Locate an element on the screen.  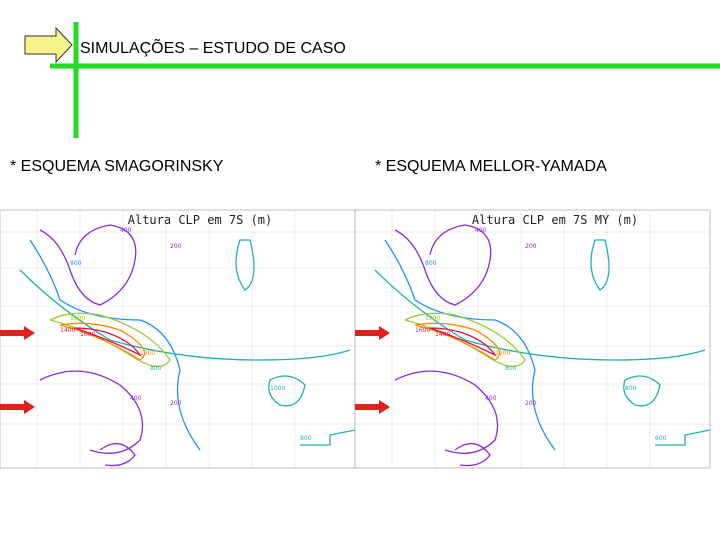
panel-heading: * ESQUEMA SMAGORINSKY is located at coordinates (117, 166).